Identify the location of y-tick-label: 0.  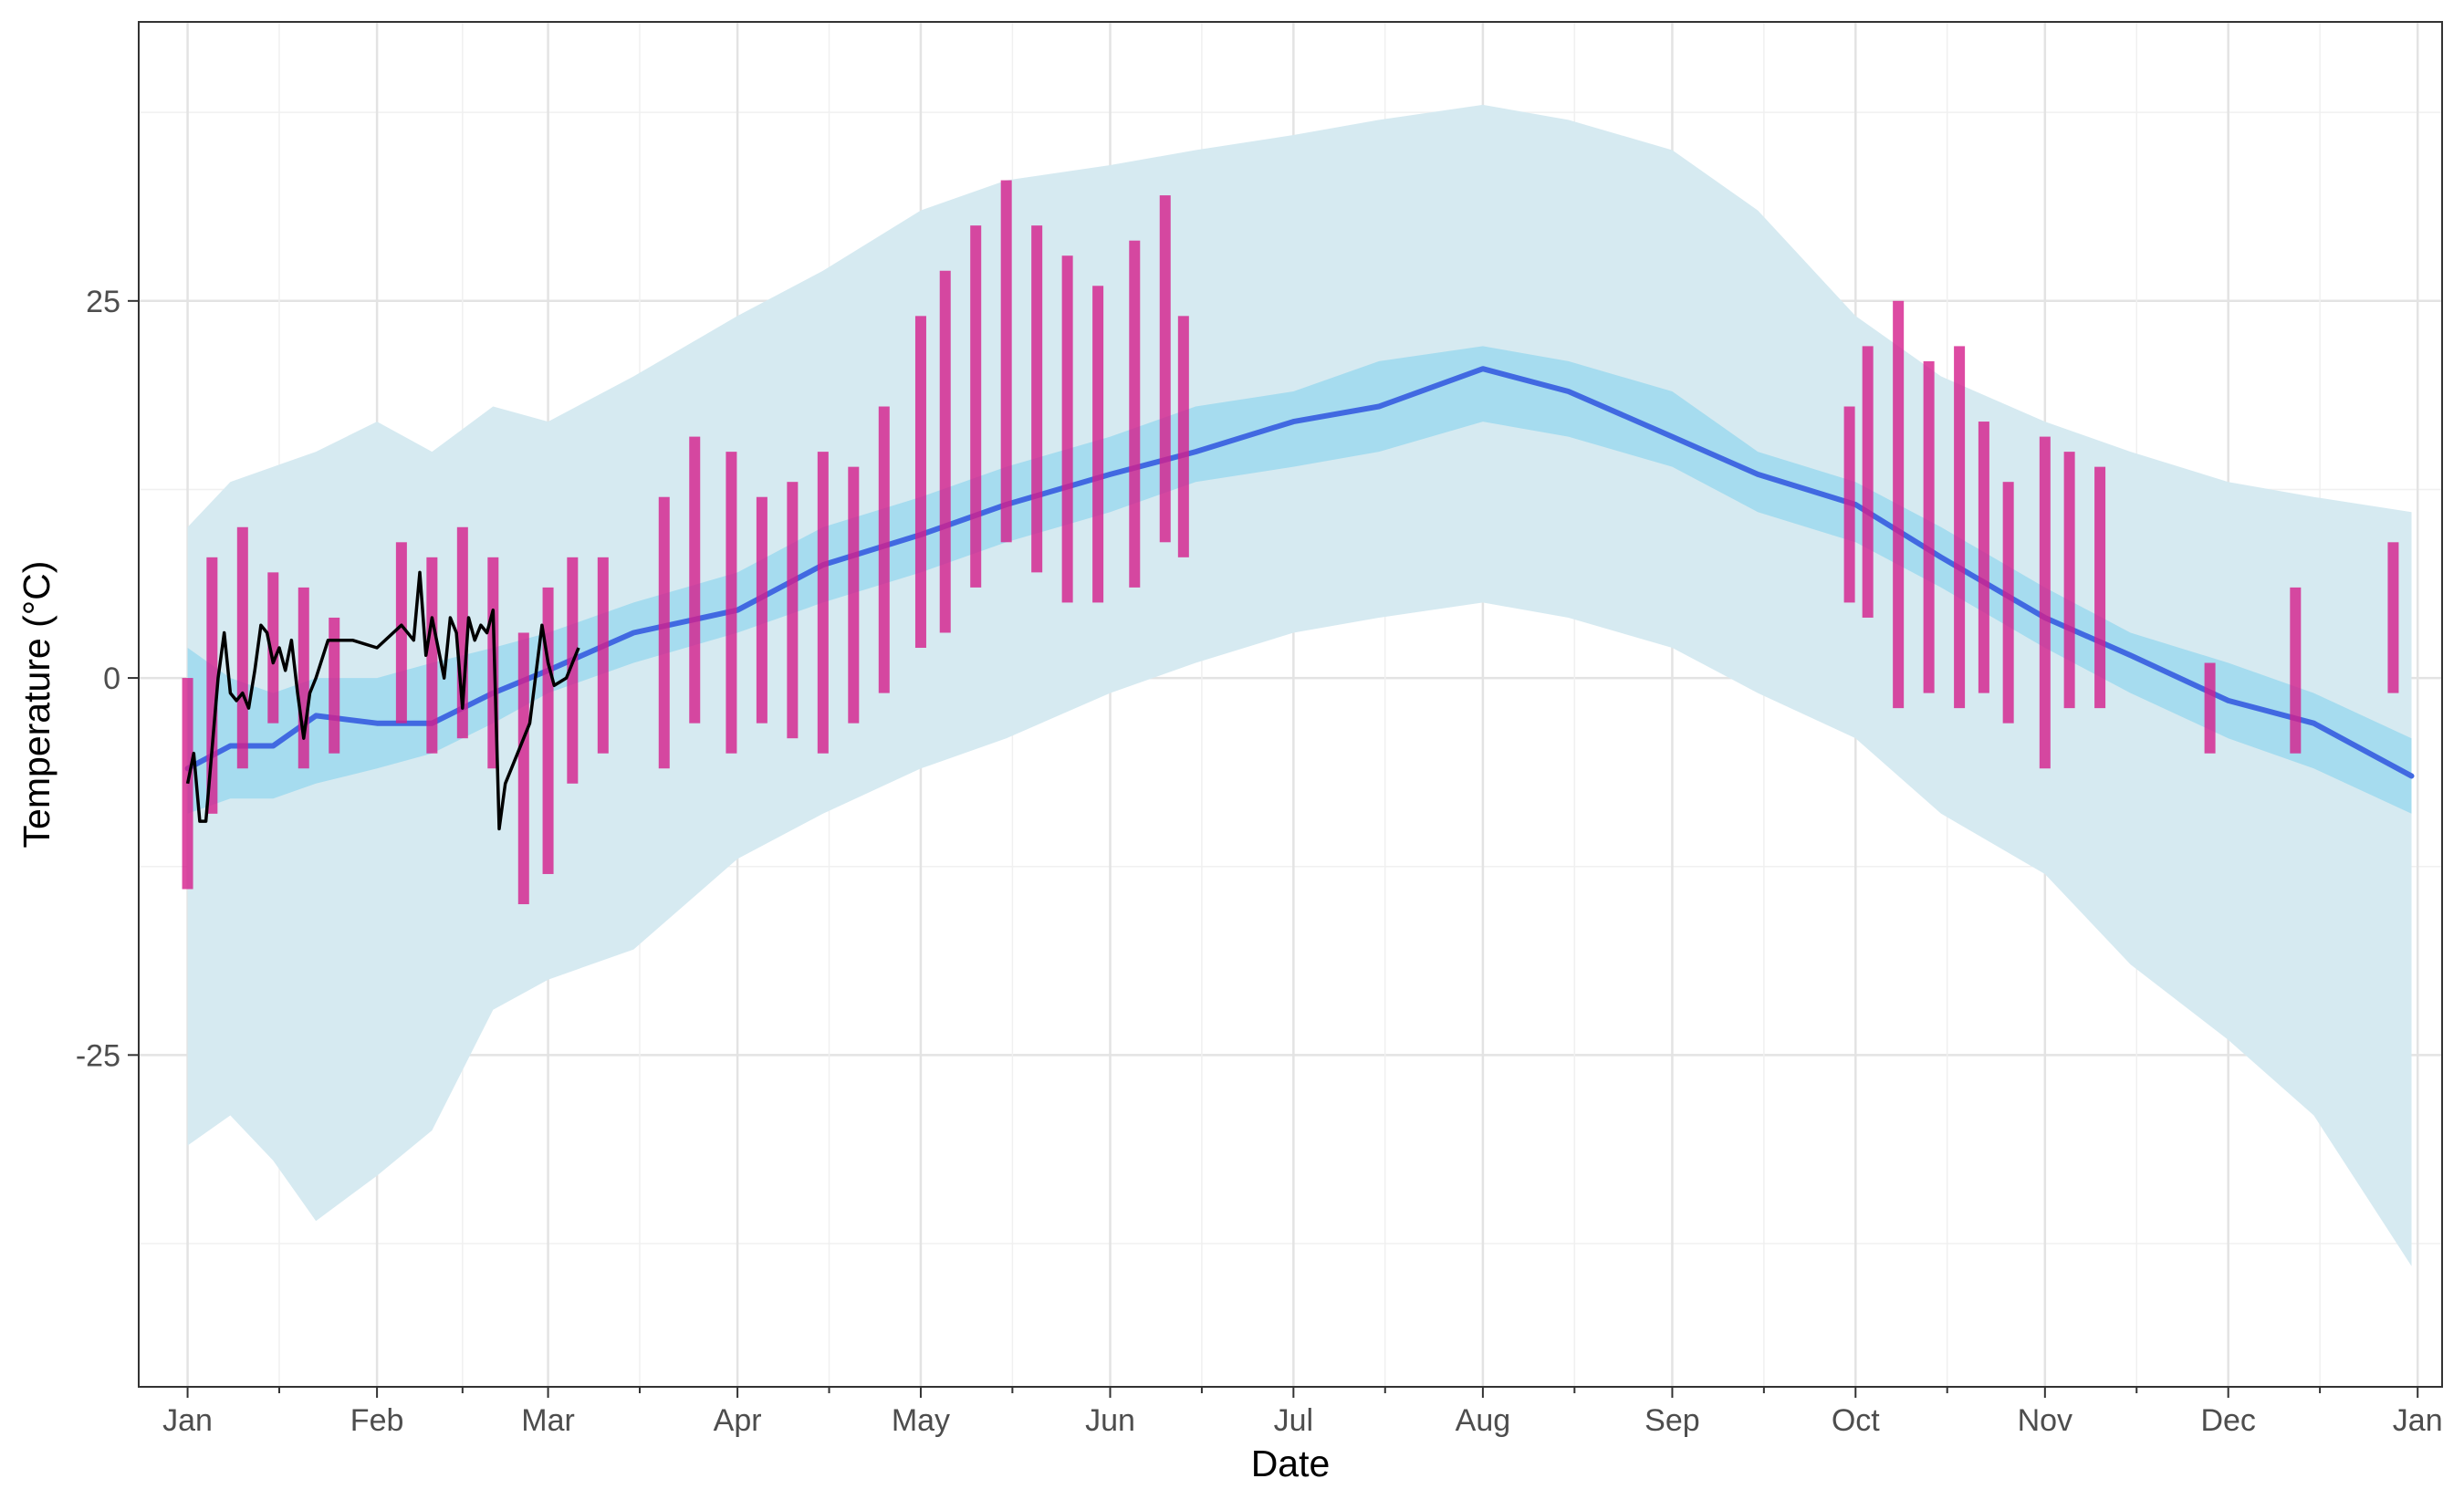
(111, 678).